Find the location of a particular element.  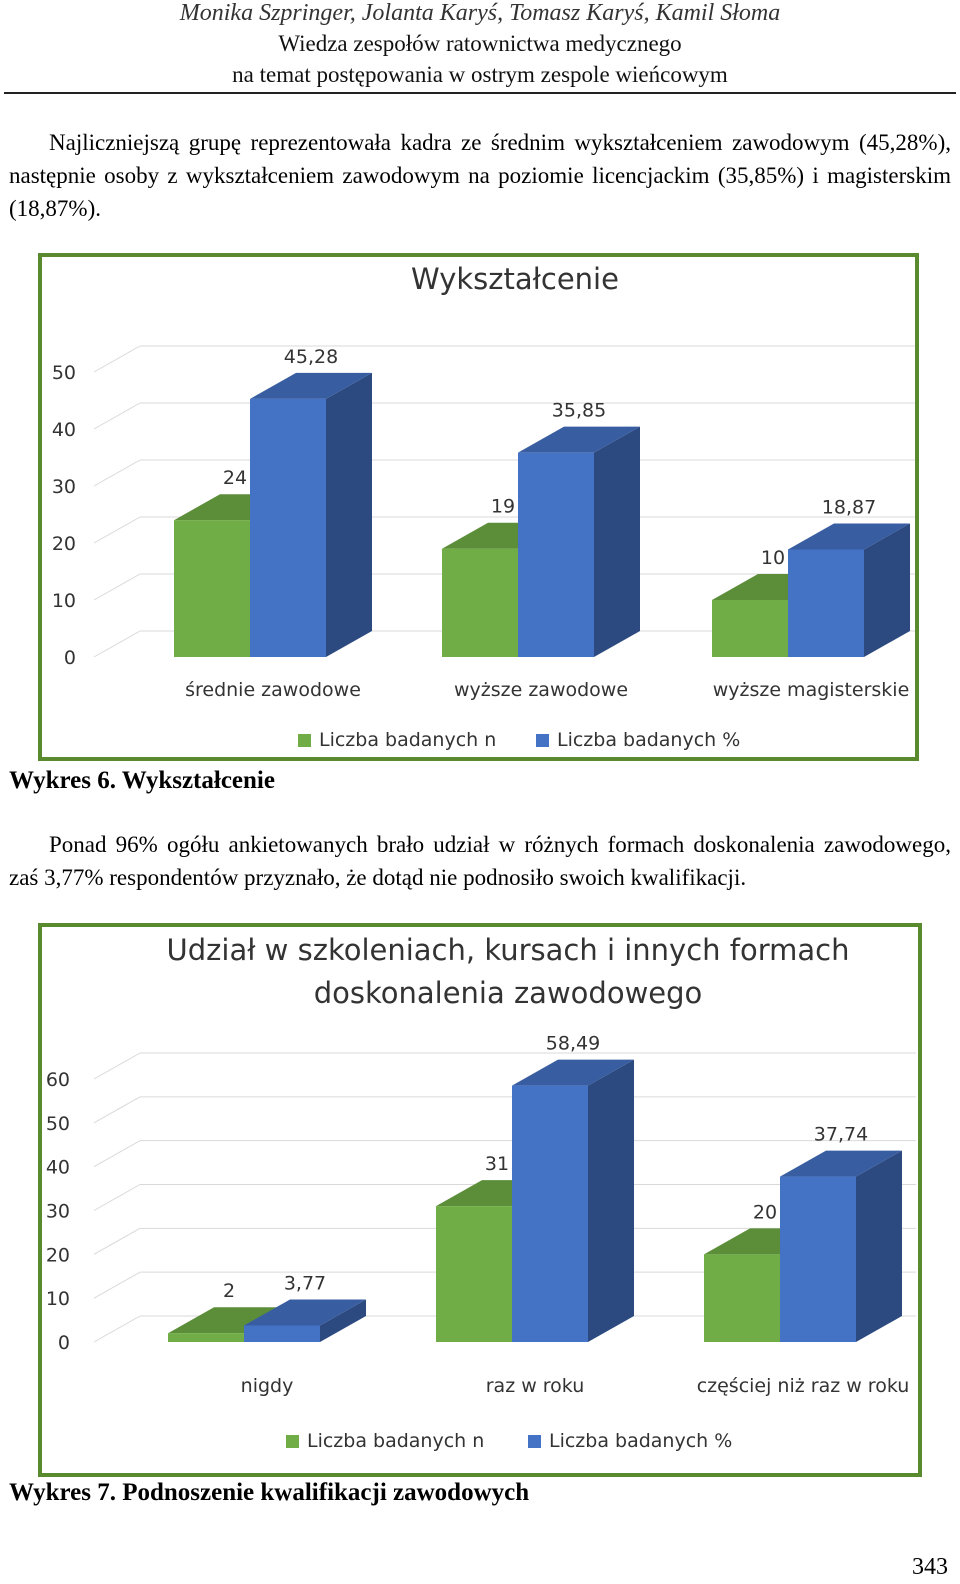

header-rule is located at coordinates (480, 93).